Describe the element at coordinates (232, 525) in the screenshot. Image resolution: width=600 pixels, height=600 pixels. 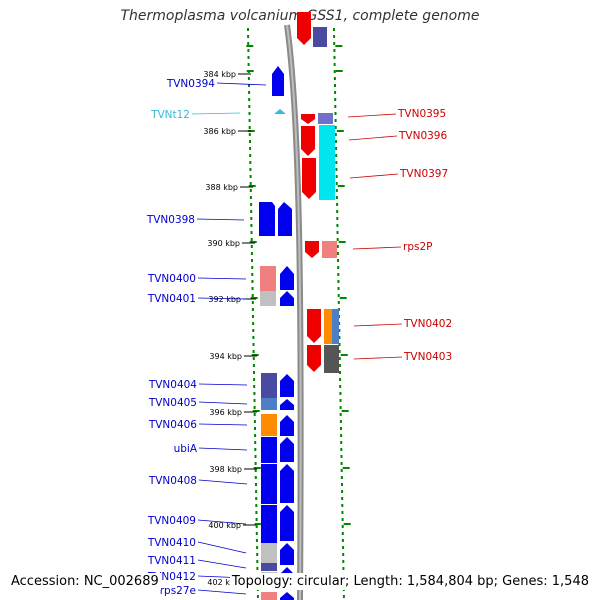
I see `ruler-tick: 400 kbp` at that location.